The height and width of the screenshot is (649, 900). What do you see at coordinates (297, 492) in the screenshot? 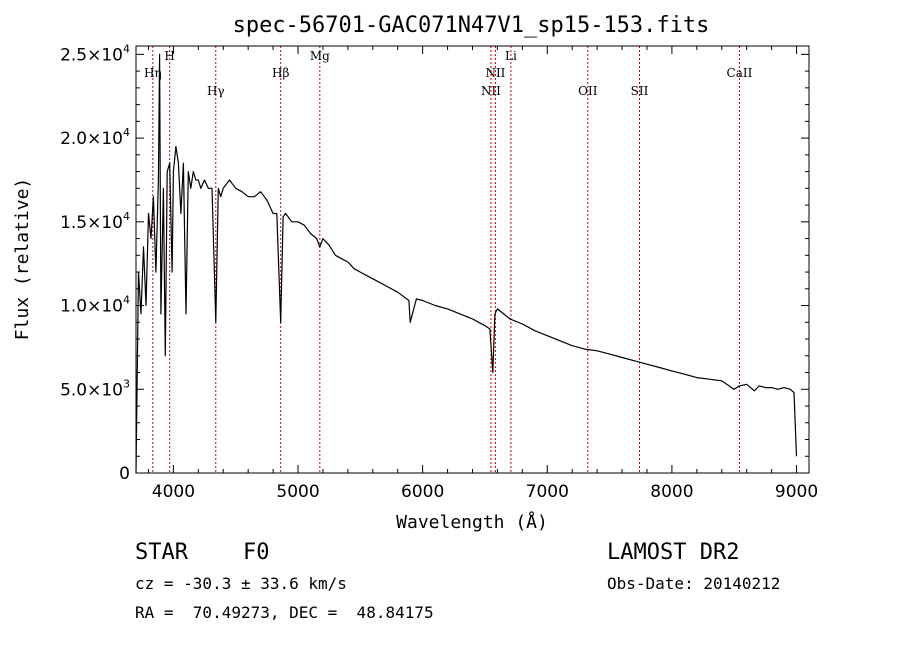
I see `x-tick-label: 5000` at bounding box center [297, 492].